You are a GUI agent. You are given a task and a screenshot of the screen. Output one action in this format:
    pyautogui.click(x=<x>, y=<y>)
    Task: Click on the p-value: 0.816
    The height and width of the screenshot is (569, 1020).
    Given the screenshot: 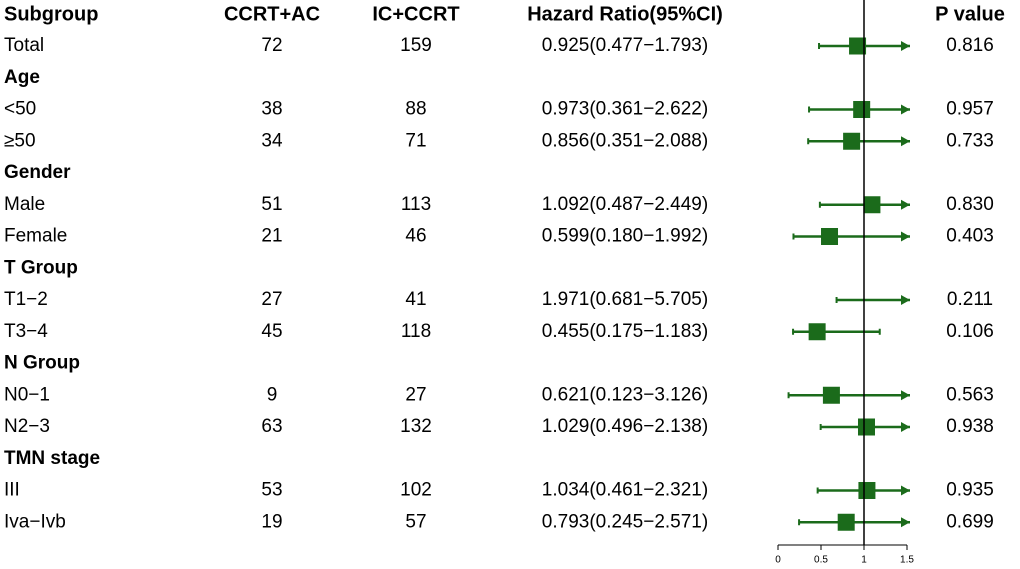 What is the action you would take?
    pyautogui.click(x=970, y=45)
    